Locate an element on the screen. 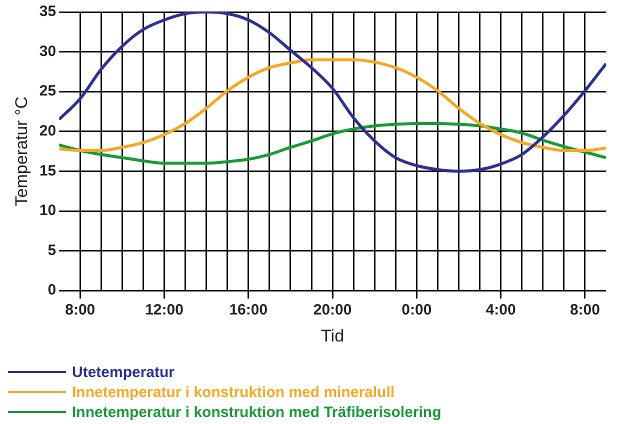  y-tick-label: 20 is located at coordinates (47, 131).